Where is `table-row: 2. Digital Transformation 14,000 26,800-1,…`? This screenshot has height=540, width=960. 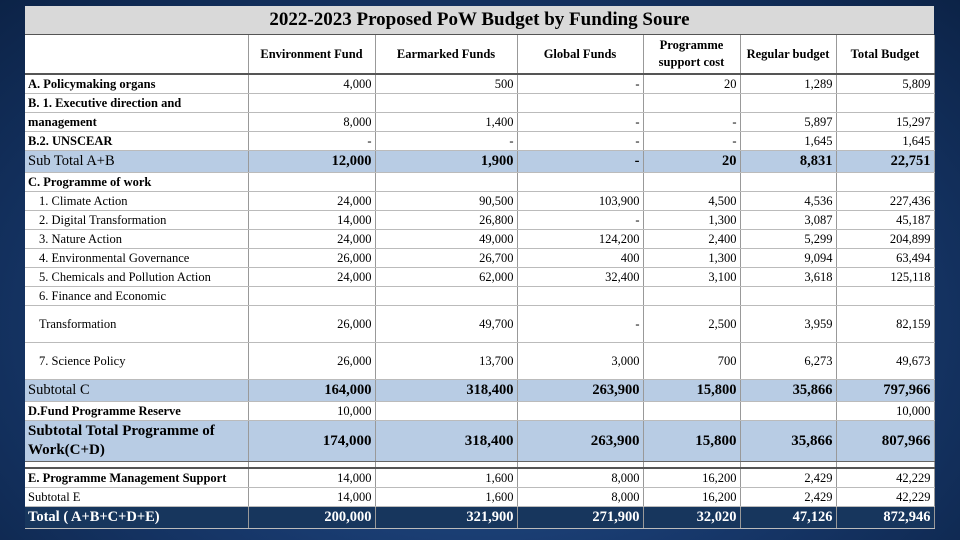 table-row: 2. Digital Transformation 14,000 26,800-1,… is located at coordinates (480, 220).